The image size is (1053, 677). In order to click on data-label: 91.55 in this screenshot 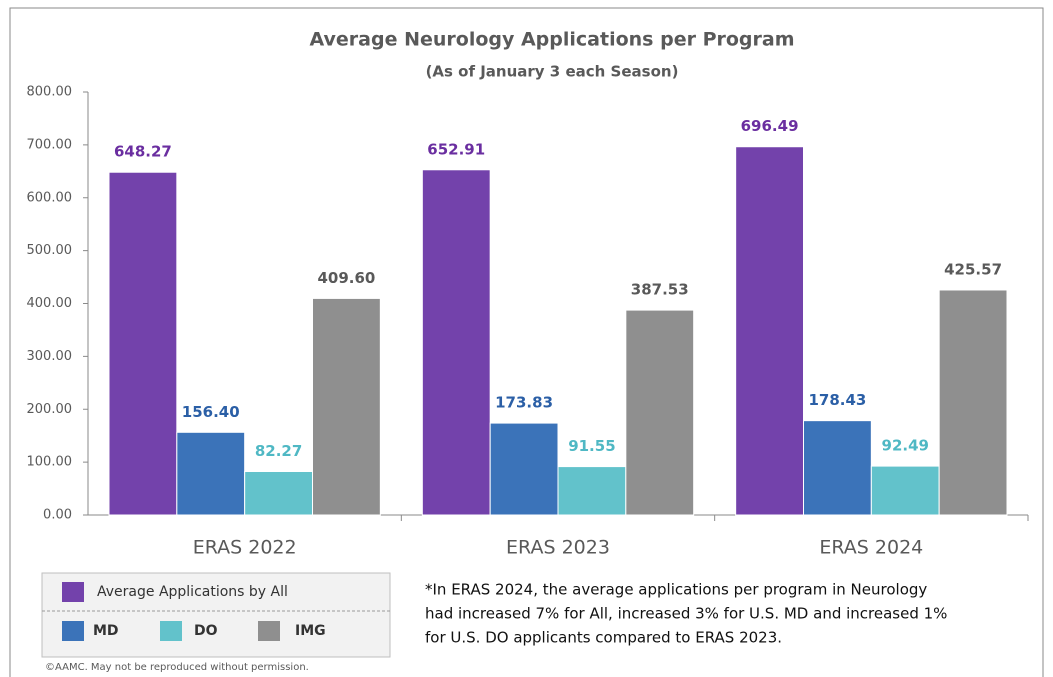, I will do `click(591, 446)`.